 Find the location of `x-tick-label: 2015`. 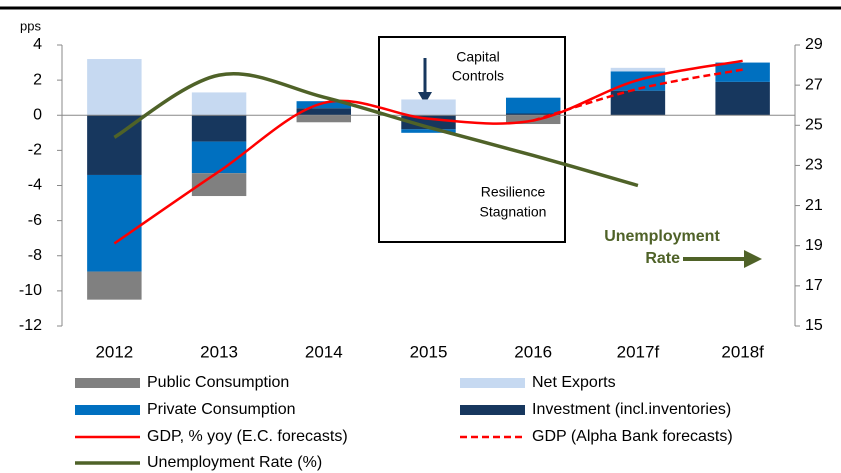

x-tick-label: 2015 is located at coordinates (429, 351).